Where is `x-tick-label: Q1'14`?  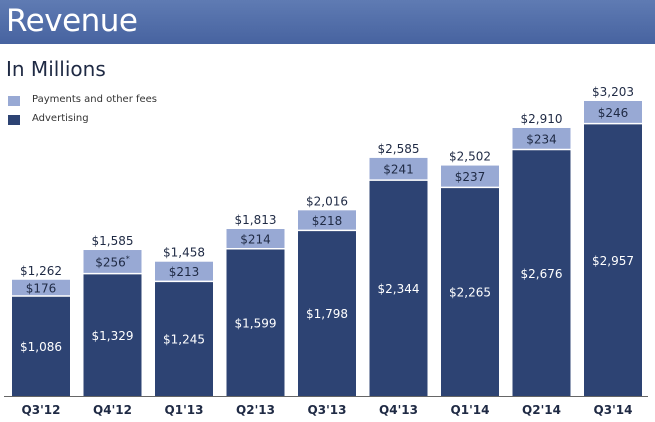 x-tick-label: Q1'14 is located at coordinates (470, 410).